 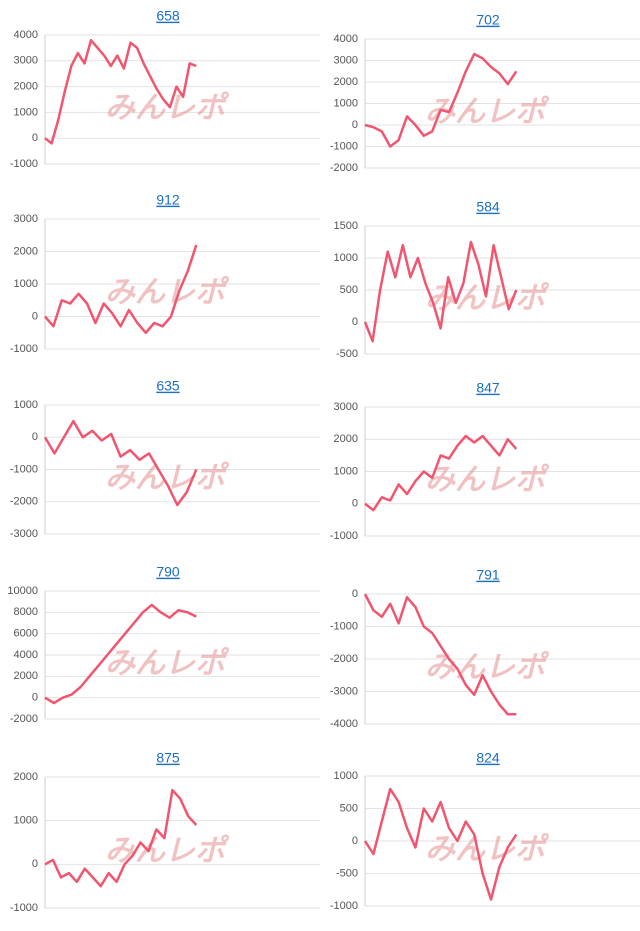 What do you see at coordinates (26, 612) in the screenshot?
I see `y-tick-label: 8000` at bounding box center [26, 612].